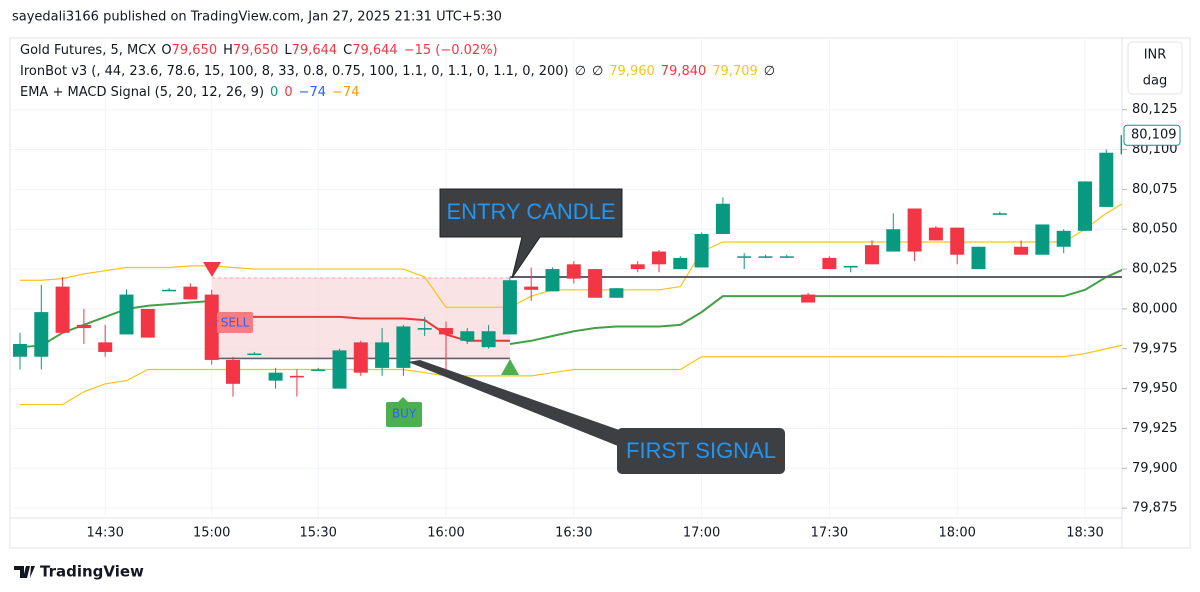  I want to click on callout-entry, so click(531, 233).